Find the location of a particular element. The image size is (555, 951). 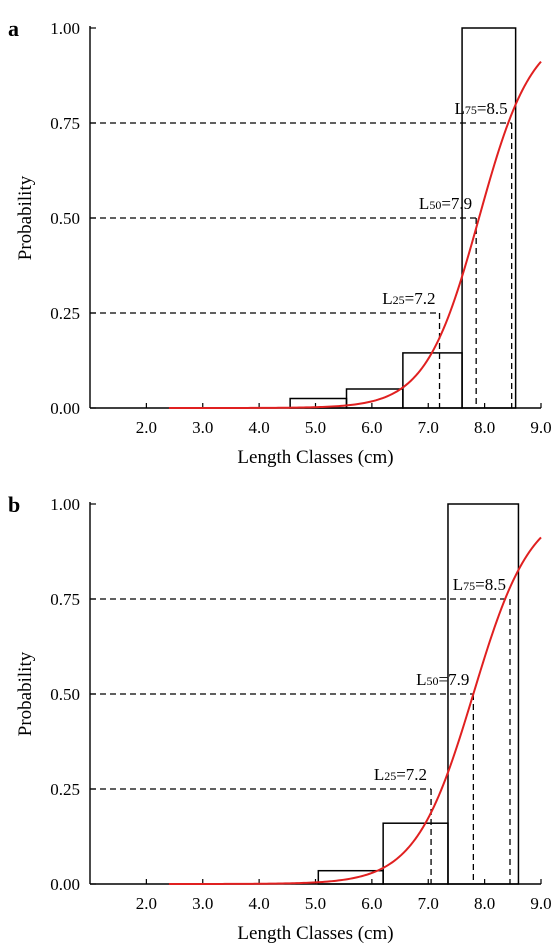

panel-letter-a: a is located at coordinates (13, 28).